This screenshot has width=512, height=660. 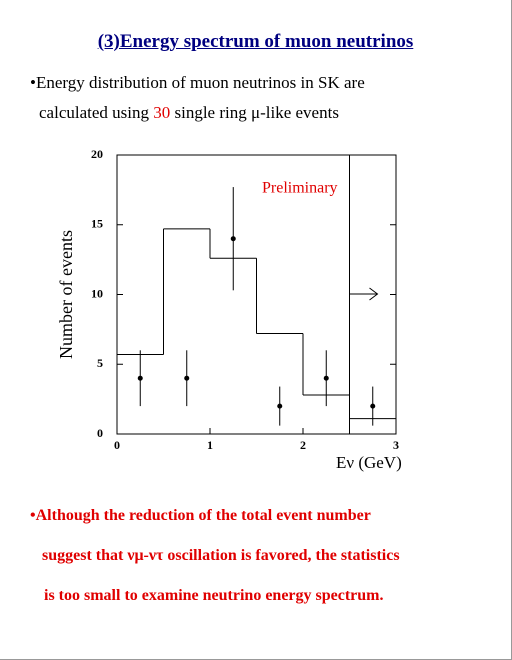 What do you see at coordinates (97, 224) in the screenshot?
I see `y-tick-label: 15` at bounding box center [97, 224].